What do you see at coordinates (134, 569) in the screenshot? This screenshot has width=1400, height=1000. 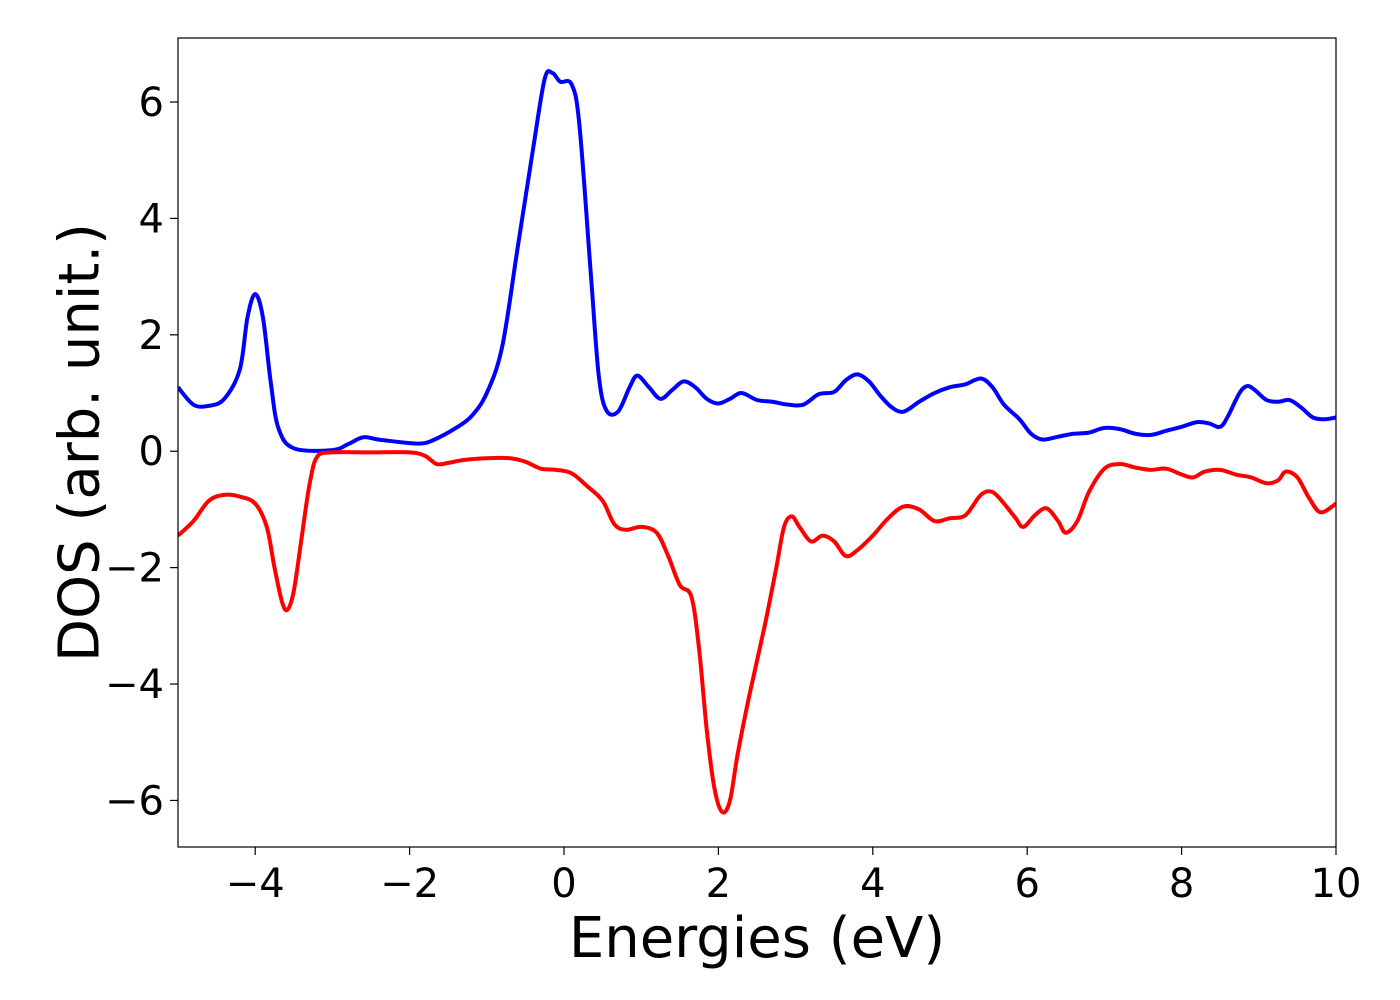 I see `y-tick-label: −2` at bounding box center [134, 569].